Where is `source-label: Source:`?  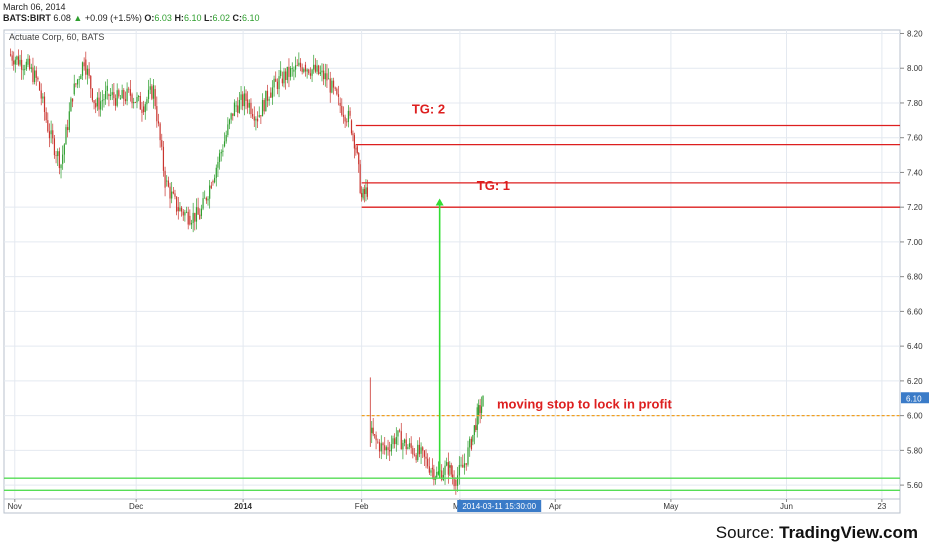 source-label: Source: is located at coordinates (745, 532).